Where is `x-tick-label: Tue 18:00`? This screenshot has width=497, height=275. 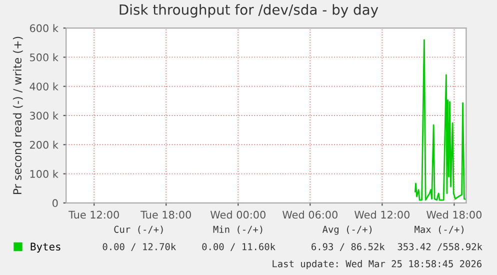
x-tick-label: Tue 18:00 is located at coordinates (165, 214).